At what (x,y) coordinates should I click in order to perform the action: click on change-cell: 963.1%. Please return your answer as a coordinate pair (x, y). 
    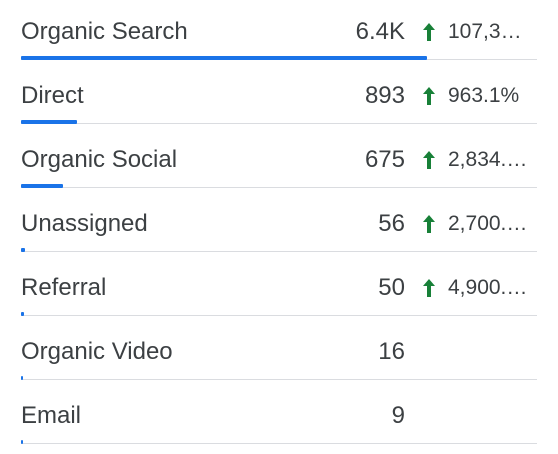
    Looking at the image, I should click on (481, 96).